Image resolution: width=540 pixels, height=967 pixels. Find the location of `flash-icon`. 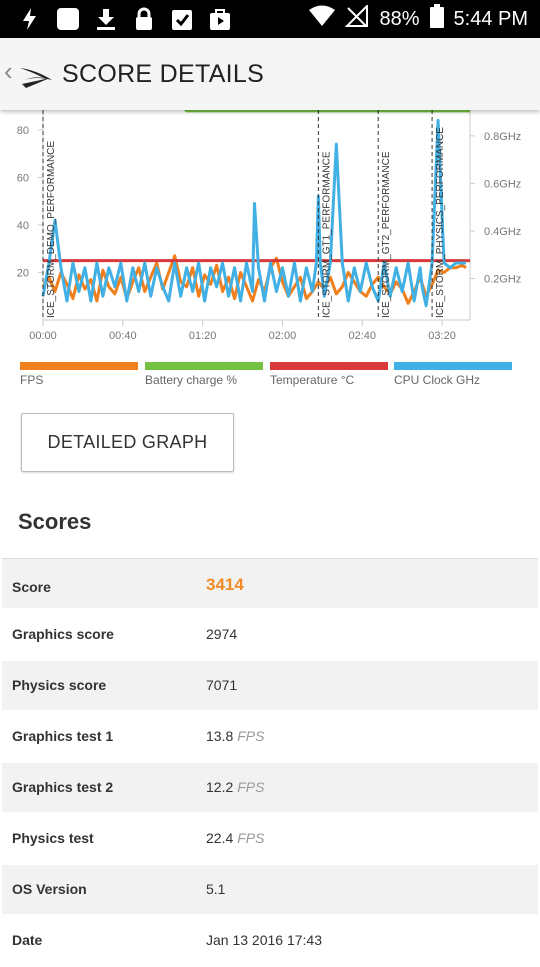

flash-icon is located at coordinates (30, 19).